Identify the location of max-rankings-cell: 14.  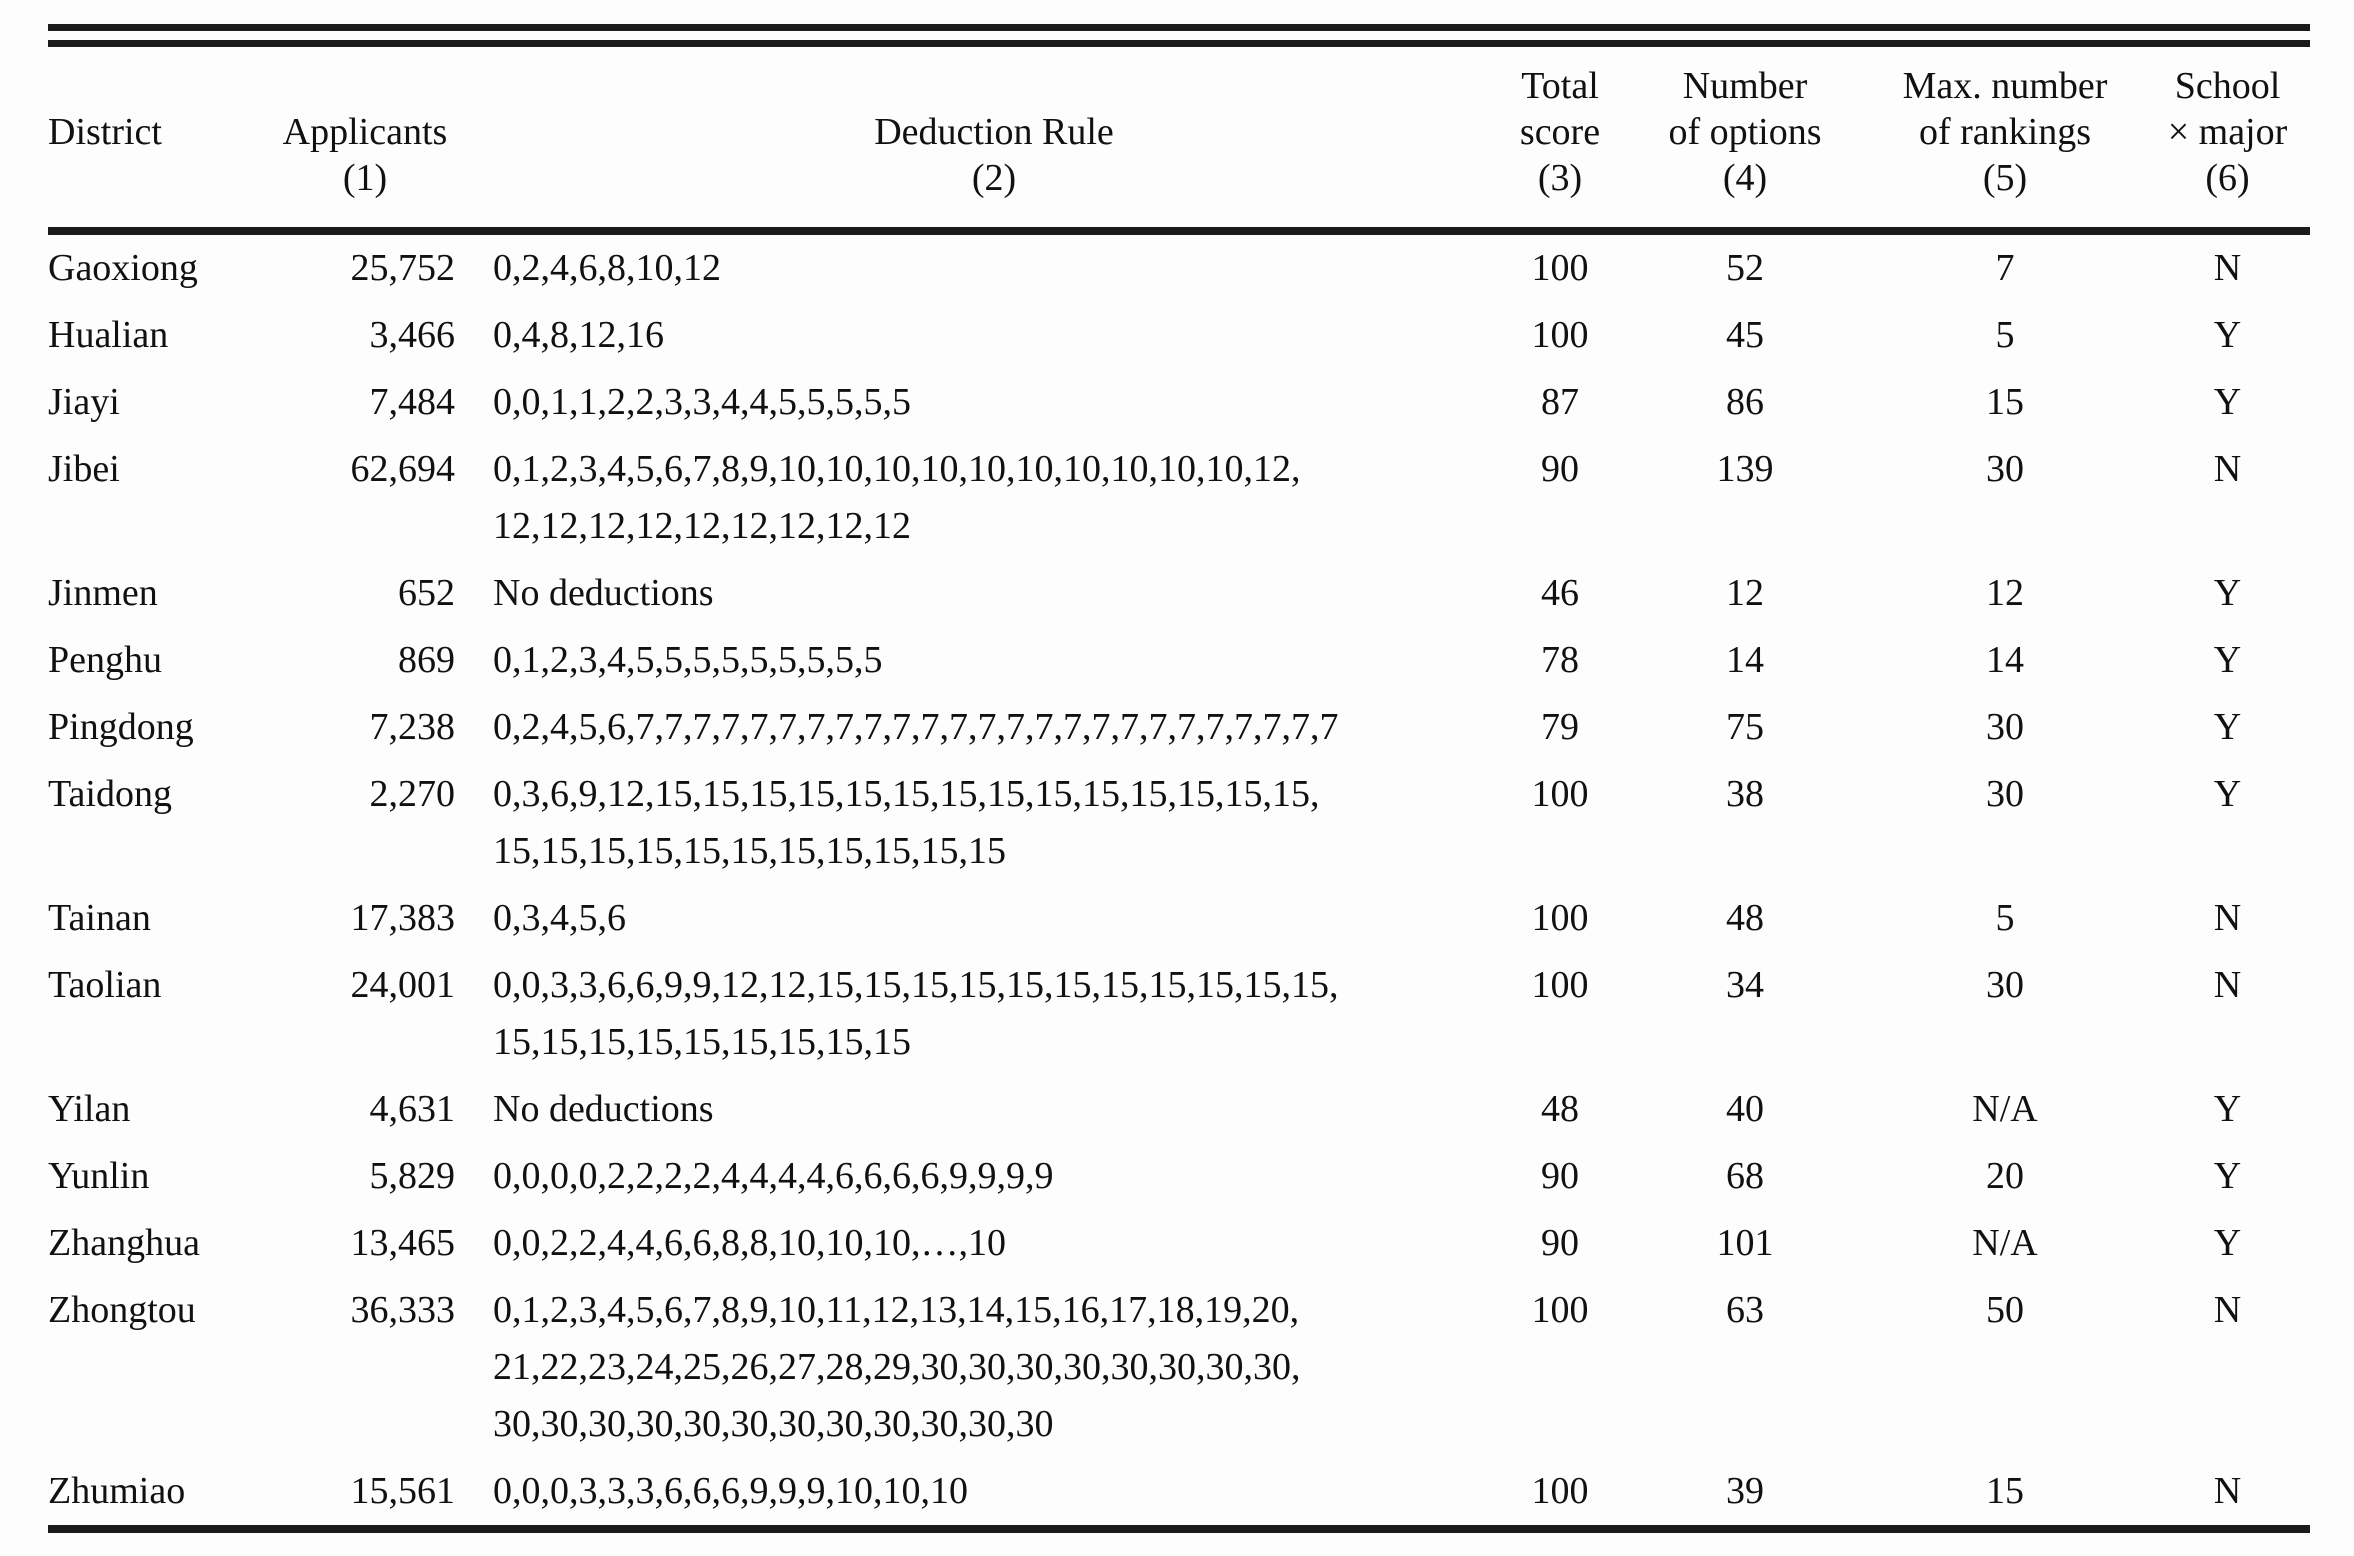
(2005, 660).